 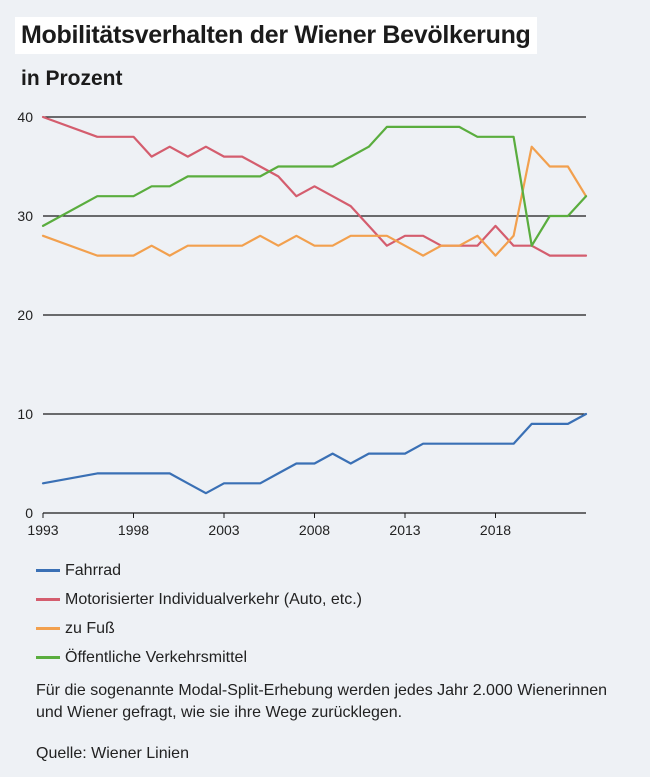 What do you see at coordinates (72, 78) in the screenshot?
I see `chart-subtitle: in Prozent` at bounding box center [72, 78].